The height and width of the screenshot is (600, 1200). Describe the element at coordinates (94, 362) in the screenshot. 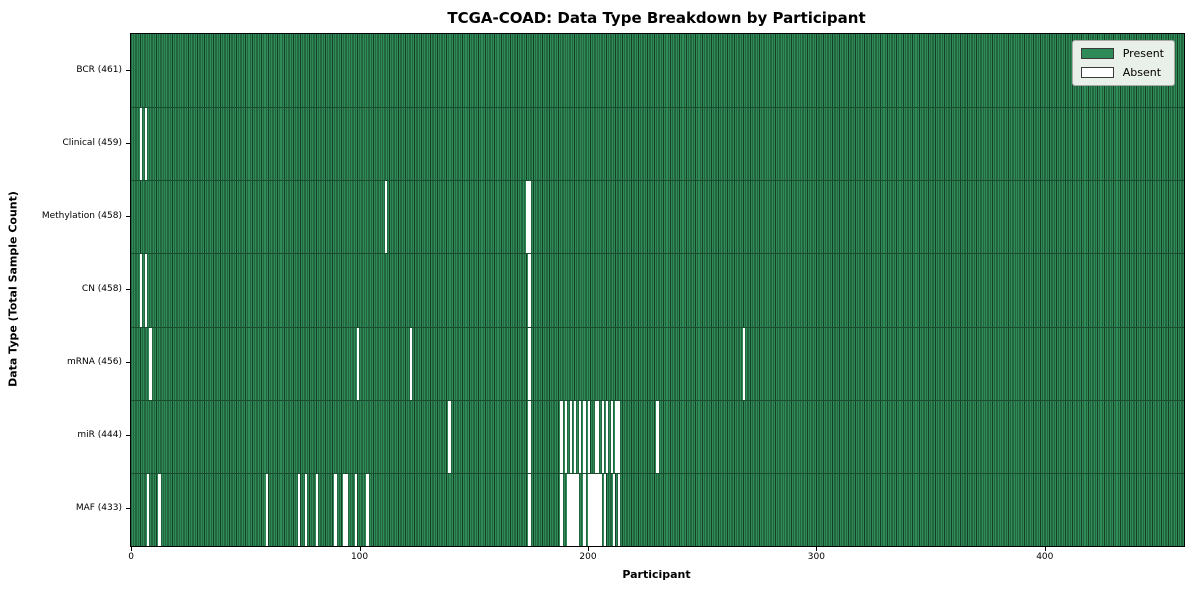

I see `y-tick-label-mRNA: mRNA (456)` at that location.